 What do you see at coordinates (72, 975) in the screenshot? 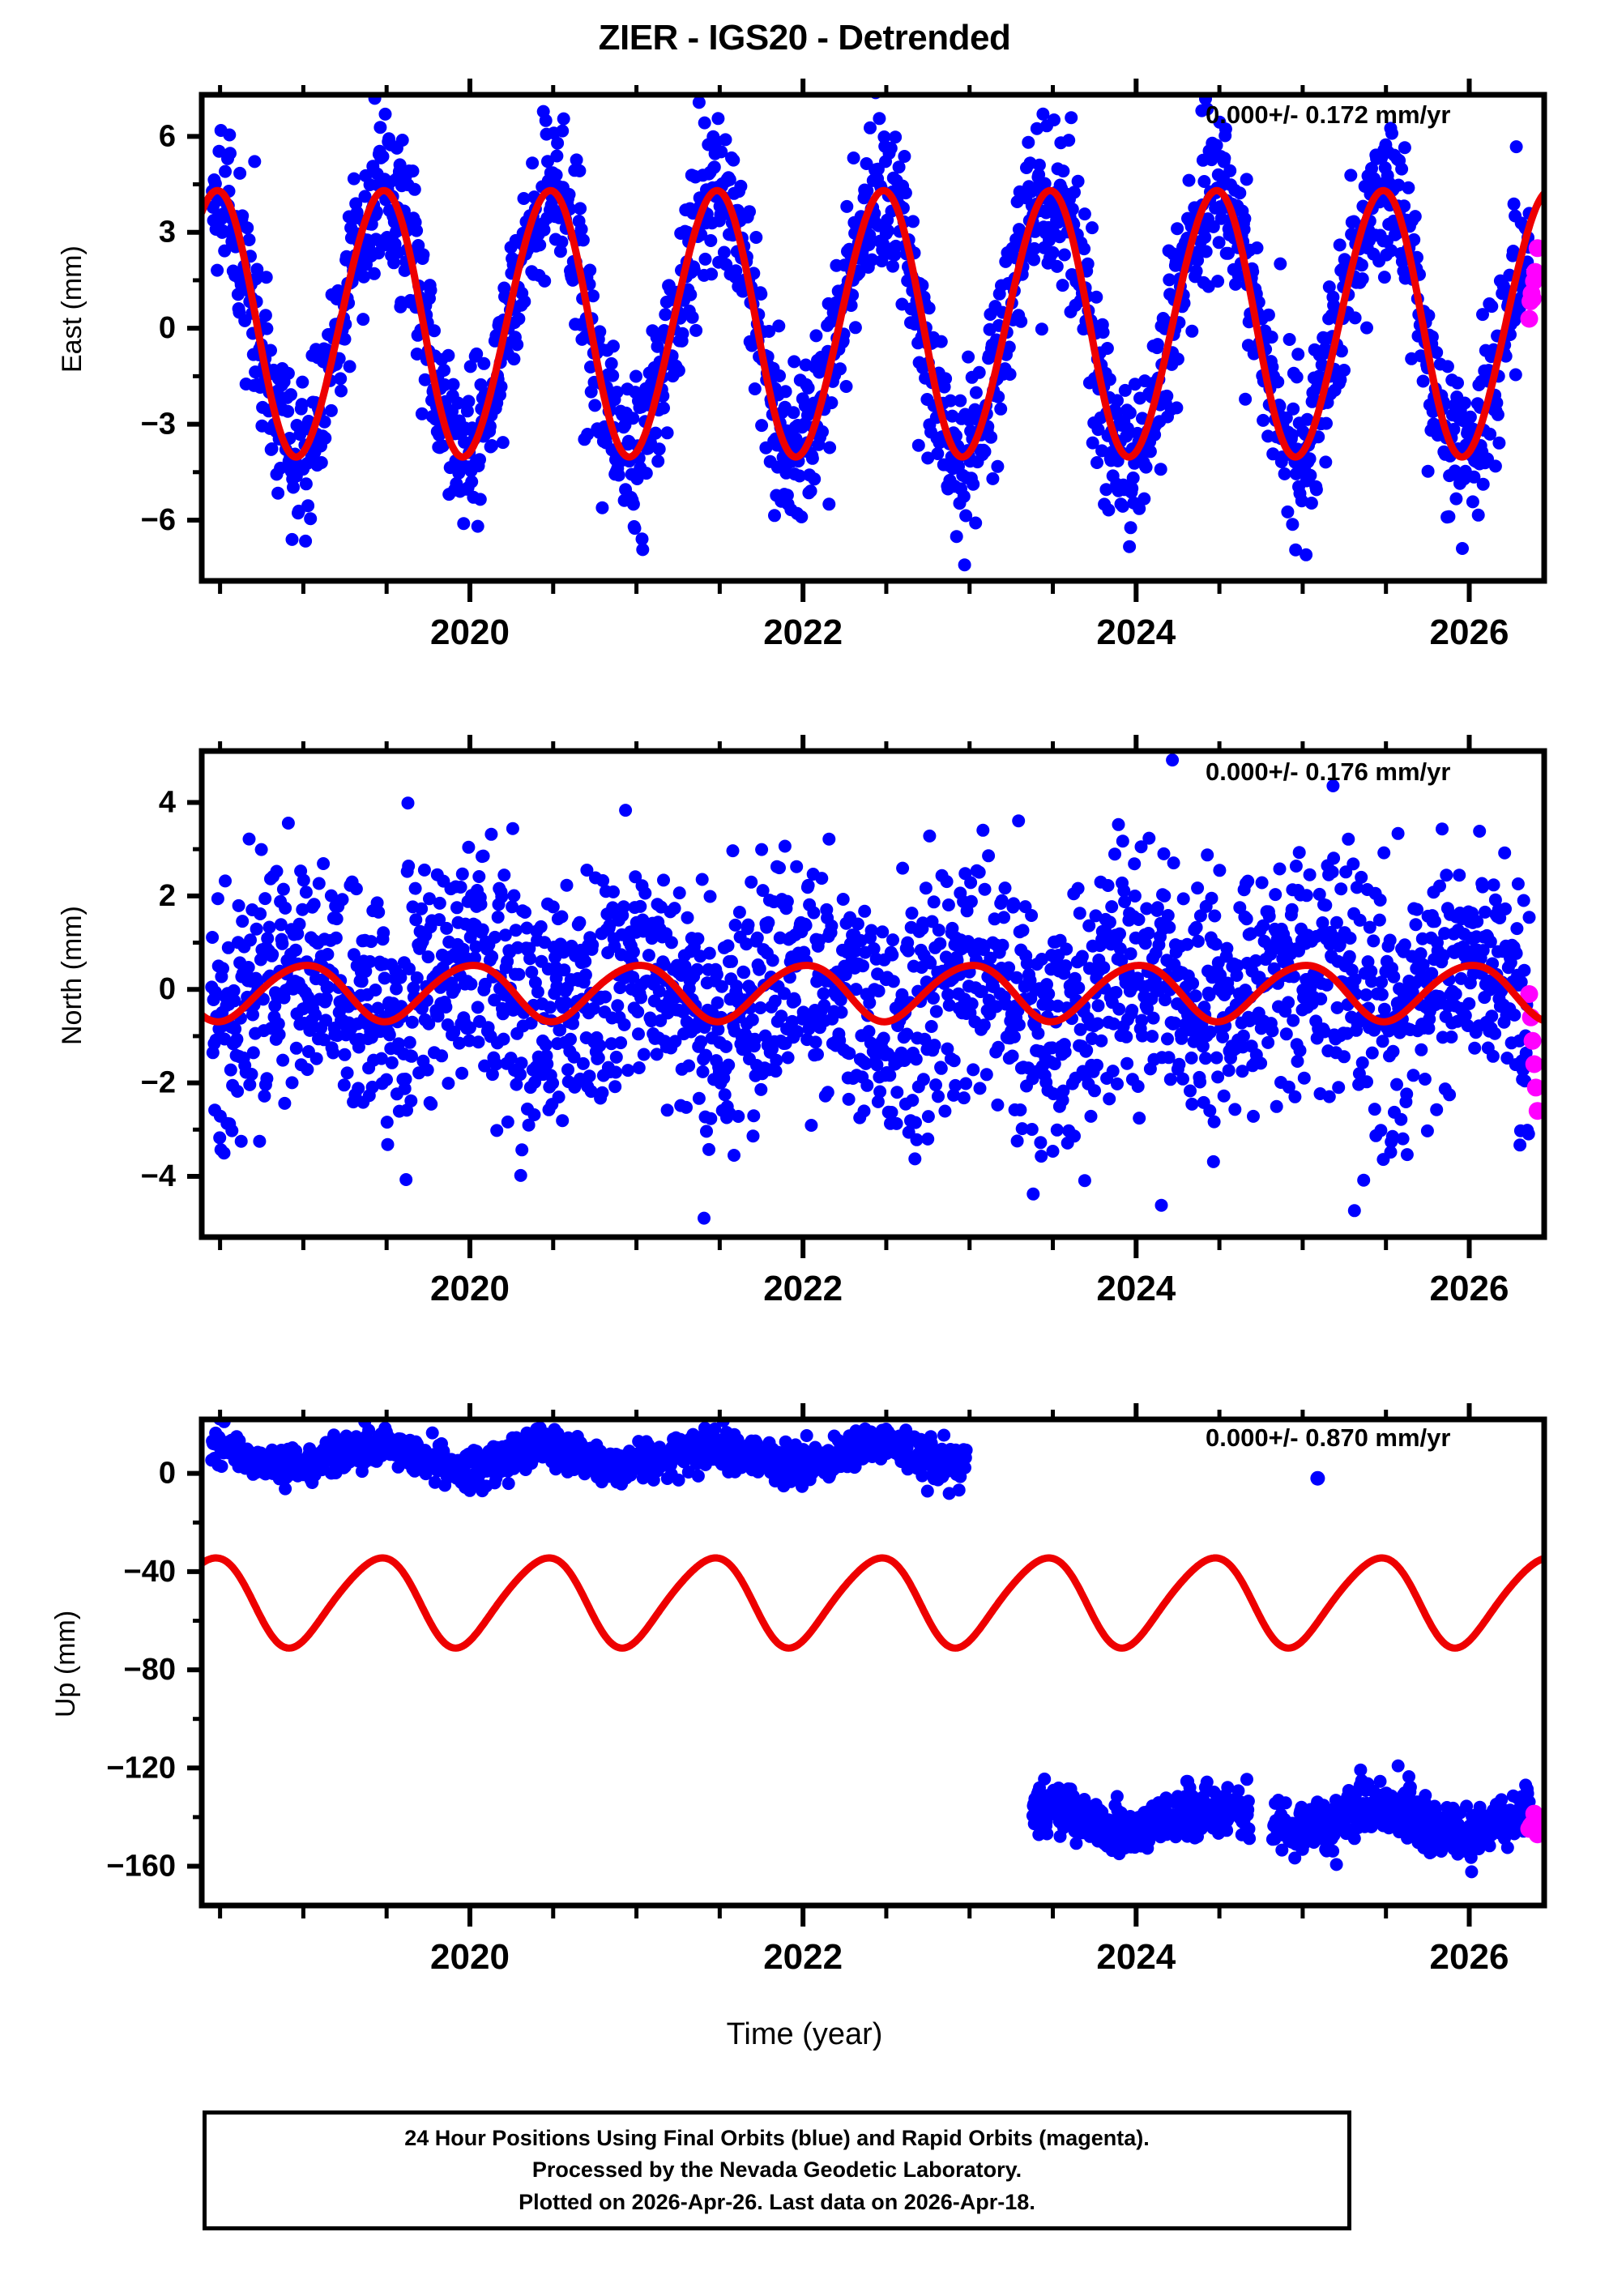
I see `north-axis-label: North (mm)` at bounding box center [72, 975].